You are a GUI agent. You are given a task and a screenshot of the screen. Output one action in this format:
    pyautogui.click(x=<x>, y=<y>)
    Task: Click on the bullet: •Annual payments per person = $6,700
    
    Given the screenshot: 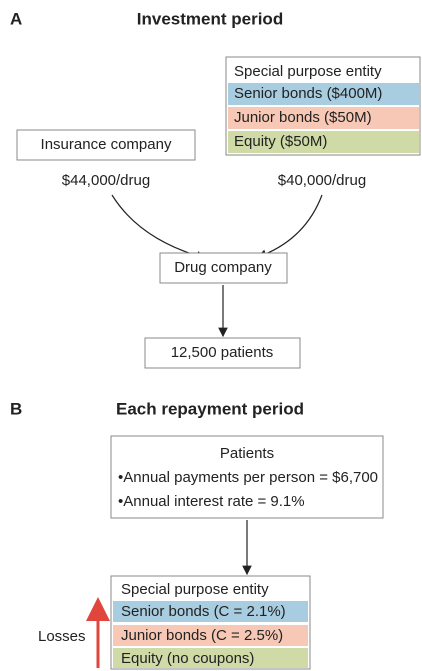 What is the action you would take?
    pyautogui.click(x=248, y=477)
    